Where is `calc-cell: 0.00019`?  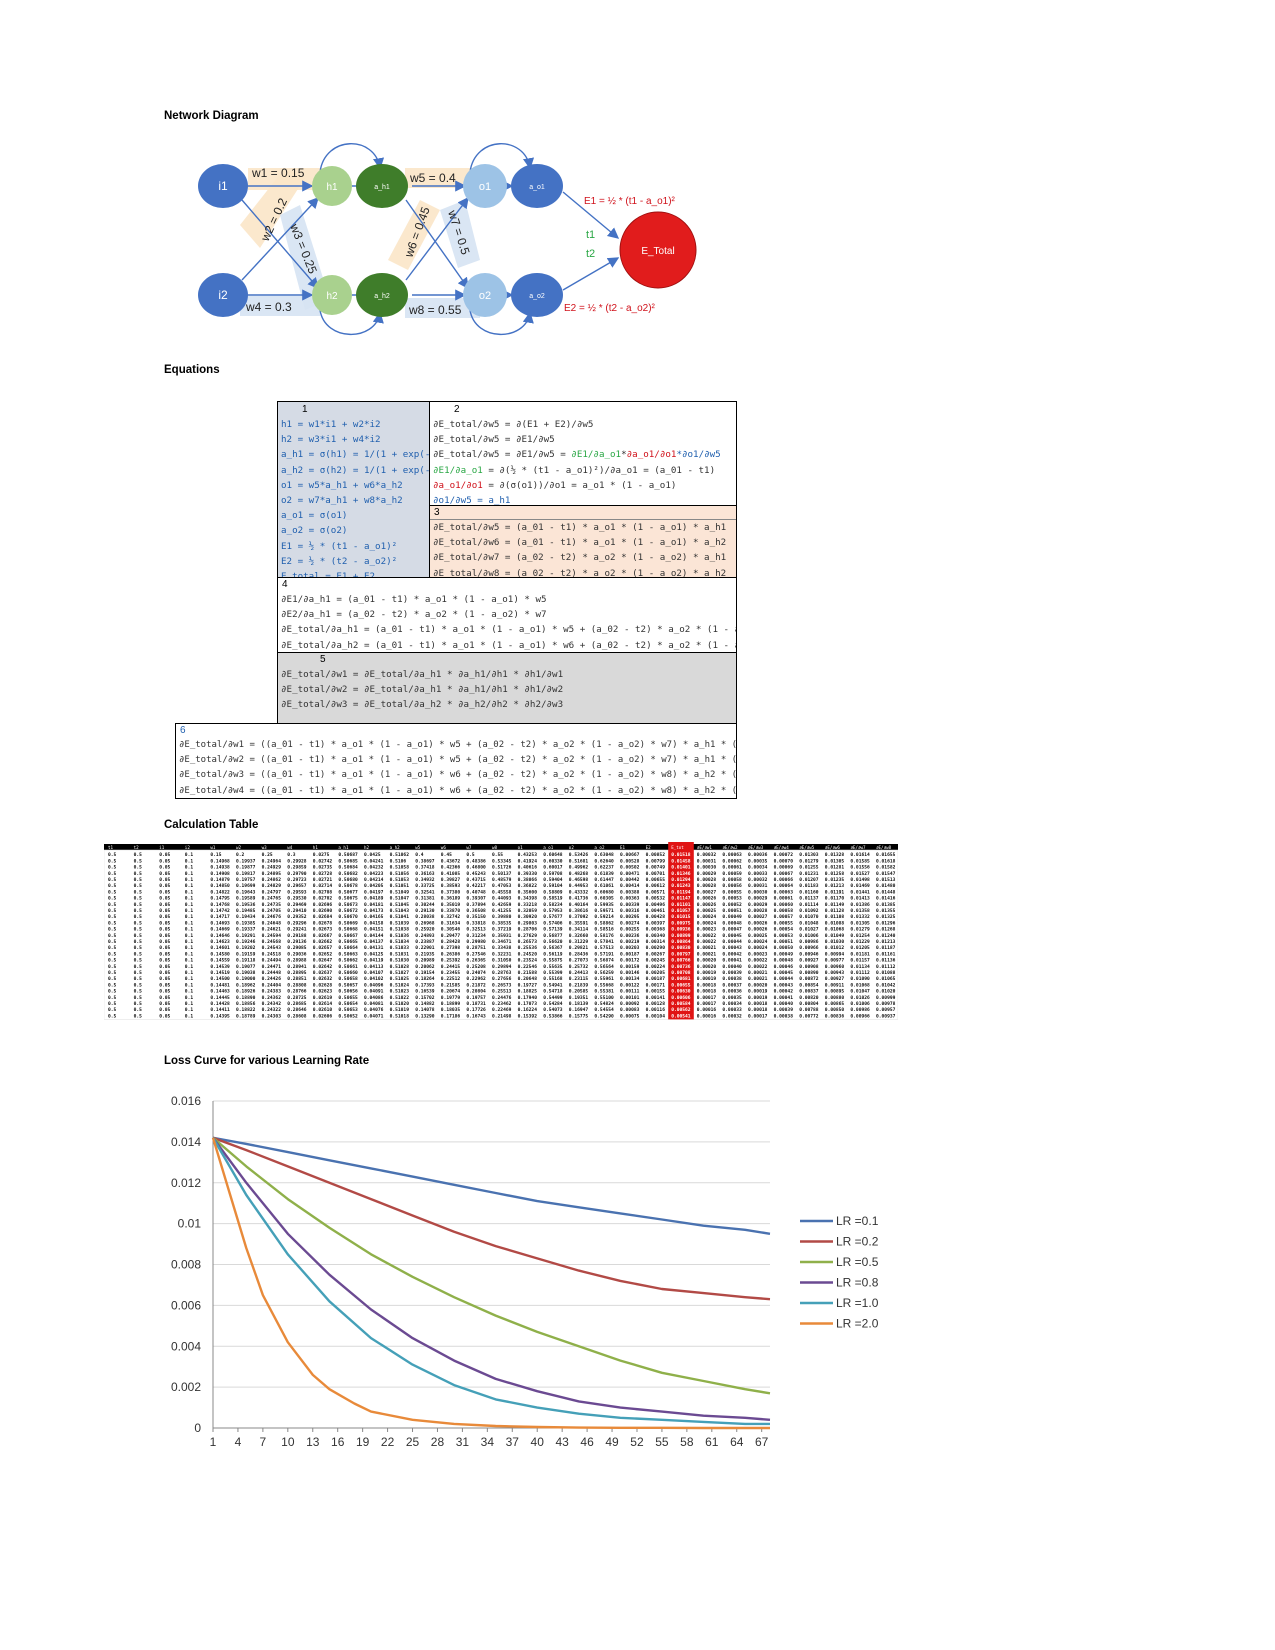 calc-cell: 0.00019 is located at coordinates (707, 973).